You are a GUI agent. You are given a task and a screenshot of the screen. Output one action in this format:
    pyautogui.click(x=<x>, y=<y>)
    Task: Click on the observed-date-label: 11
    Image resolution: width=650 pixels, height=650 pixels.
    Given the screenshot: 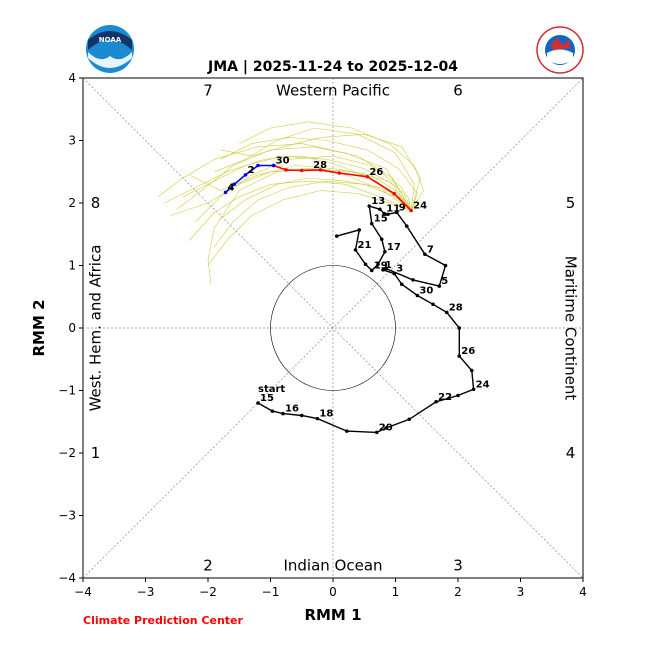 What is the action you would take?
    pyautogui.click(x=393, y=209)
    